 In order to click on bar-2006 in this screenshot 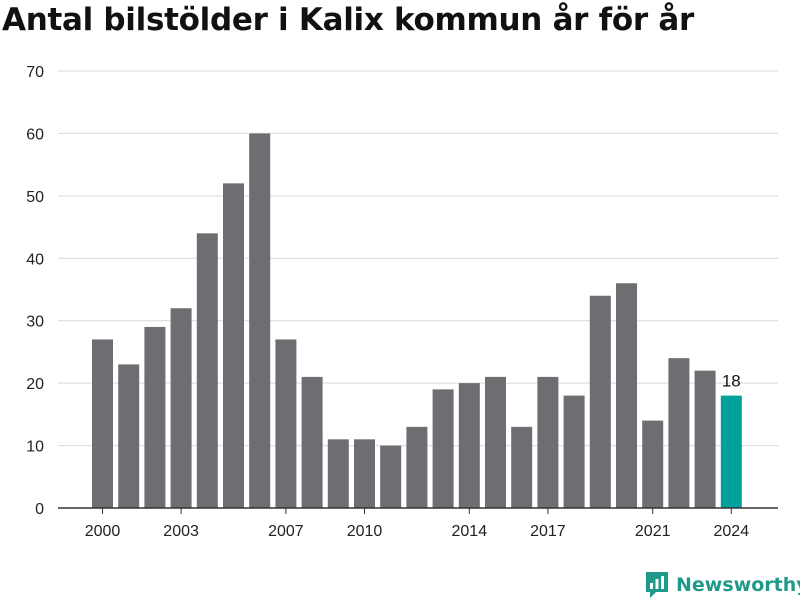, I will do `click(260, 320)`.